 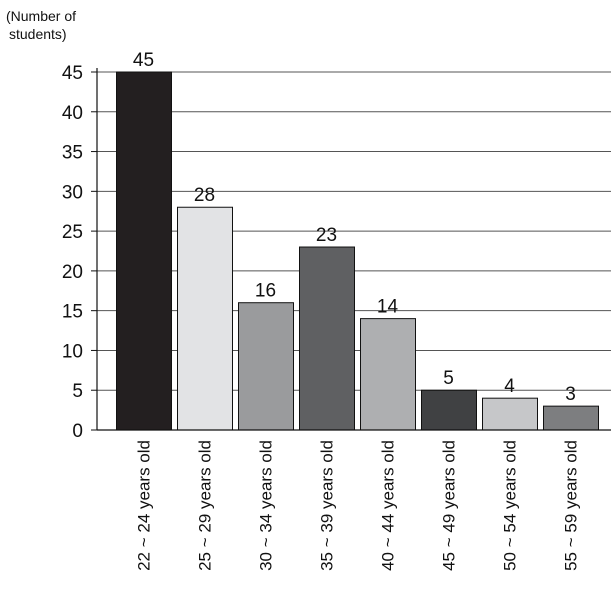 I want to click on y-tick-label: 35, so click(x=72, y=153).